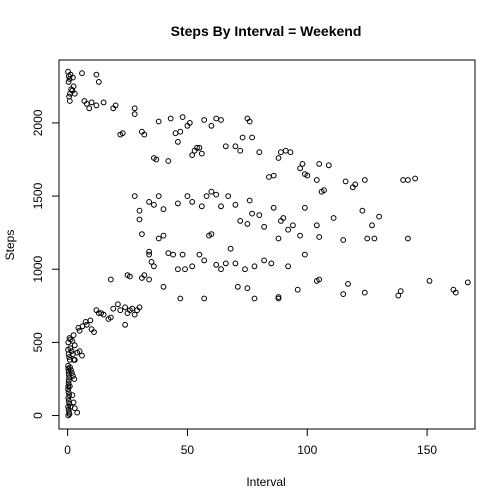  Describe the element at coordinates (427, 450) in the screenshot. I see `x-tick-label: 150` at that location.